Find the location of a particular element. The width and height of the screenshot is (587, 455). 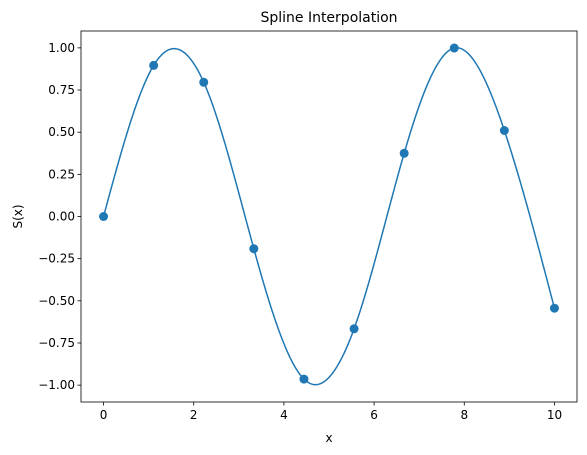

y-axis-label: S(x) is located at coordinates (18, 216).